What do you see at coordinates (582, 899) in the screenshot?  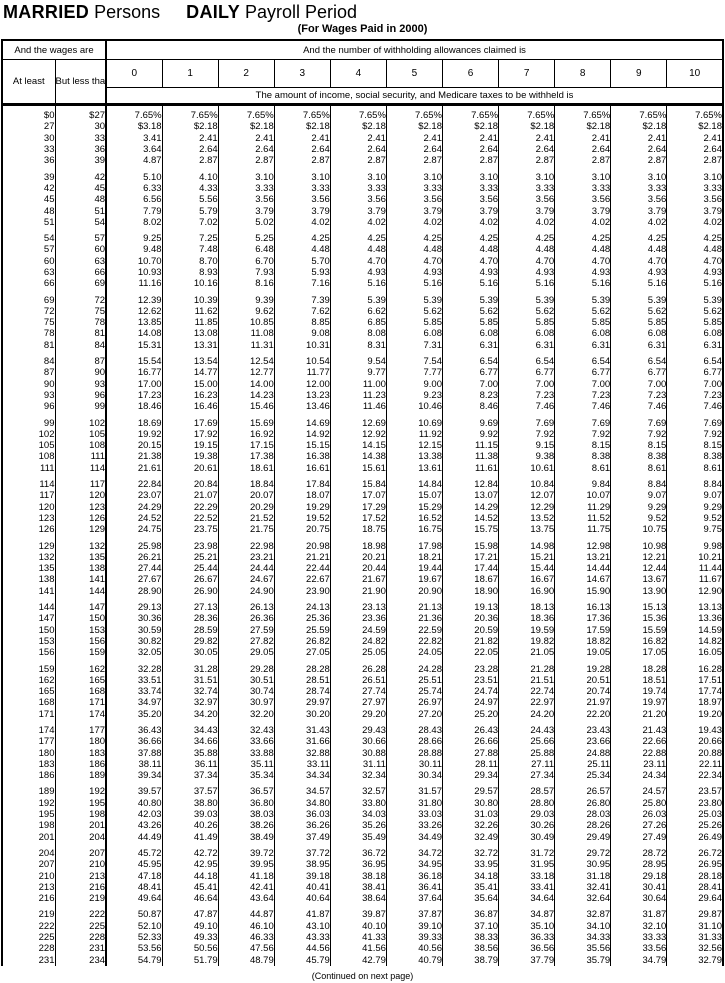 I see `tax-amount-cell: 32.64` at bounding box center [582, 899].